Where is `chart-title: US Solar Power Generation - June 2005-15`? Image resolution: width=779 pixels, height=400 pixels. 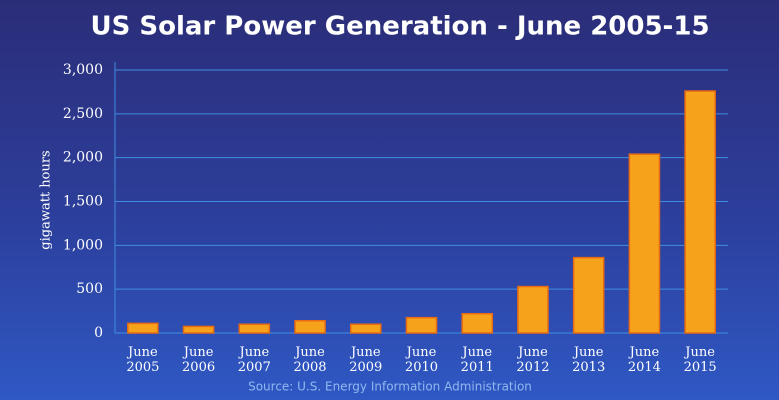
chart-title: US Solar Power Generation - June 2005-15 is located at coordinates (399, 27).